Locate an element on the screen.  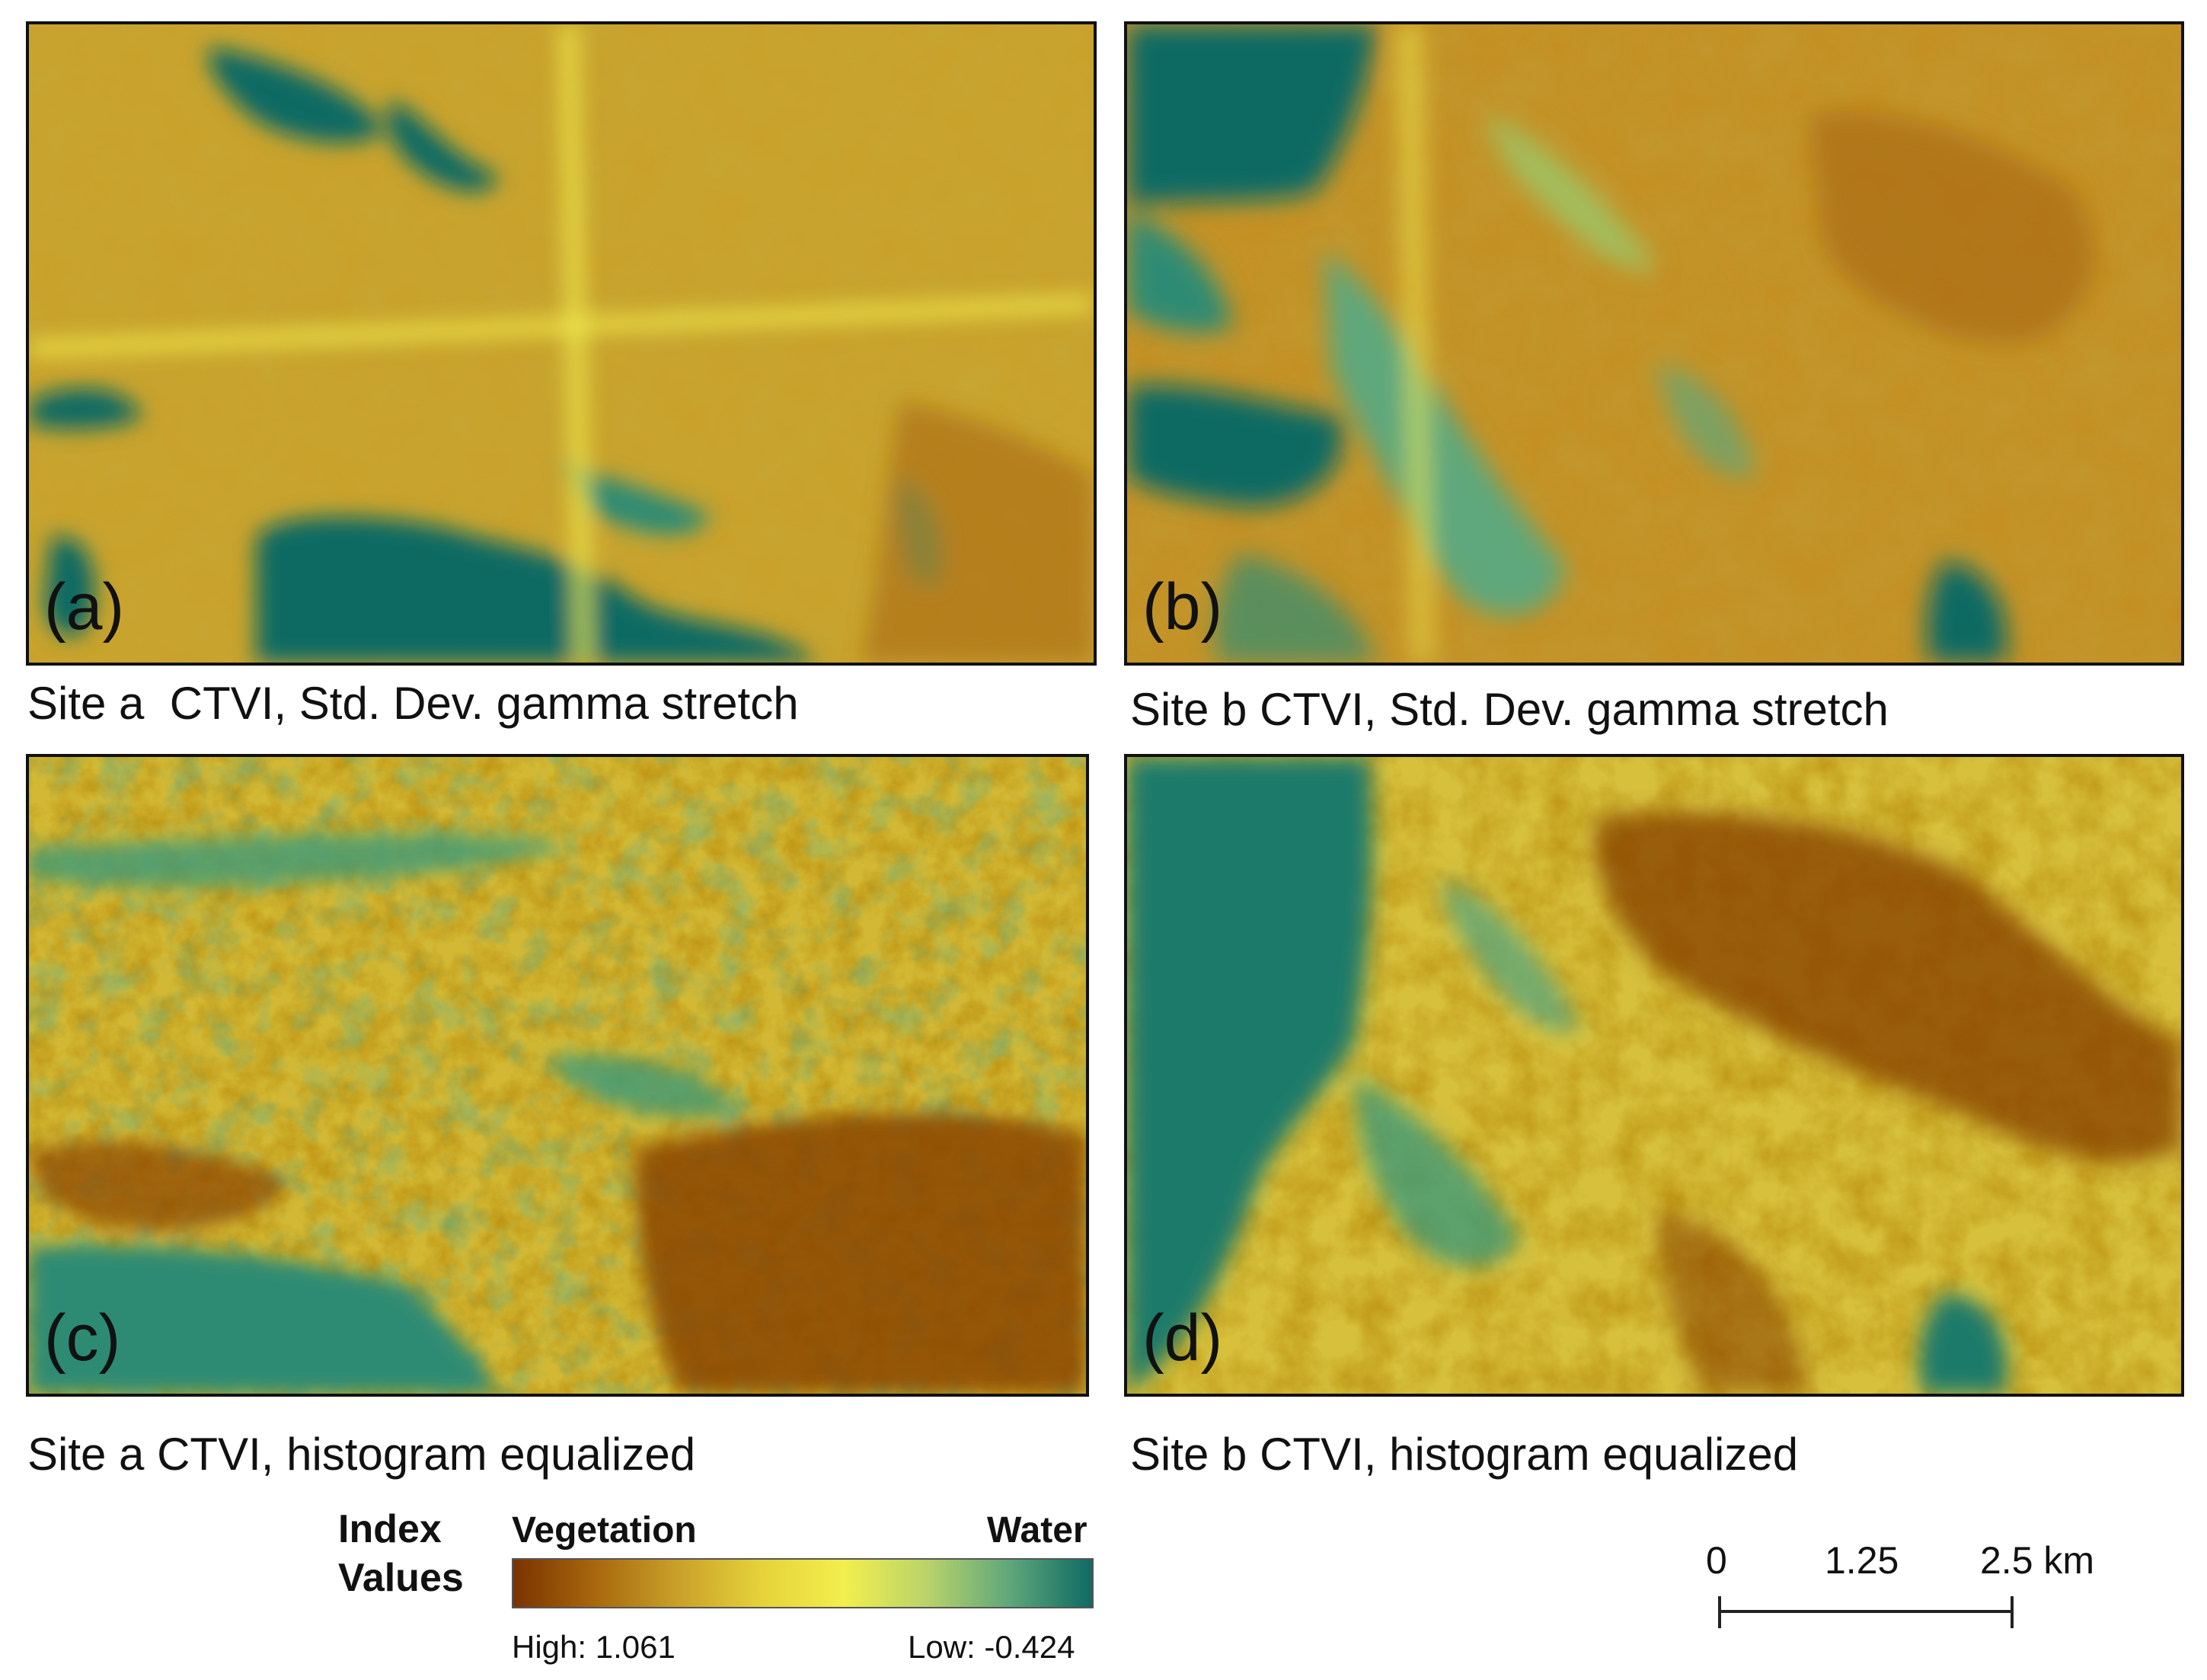
scale-label-1-25: 1.25 is located at coordinates (1862, 1560).